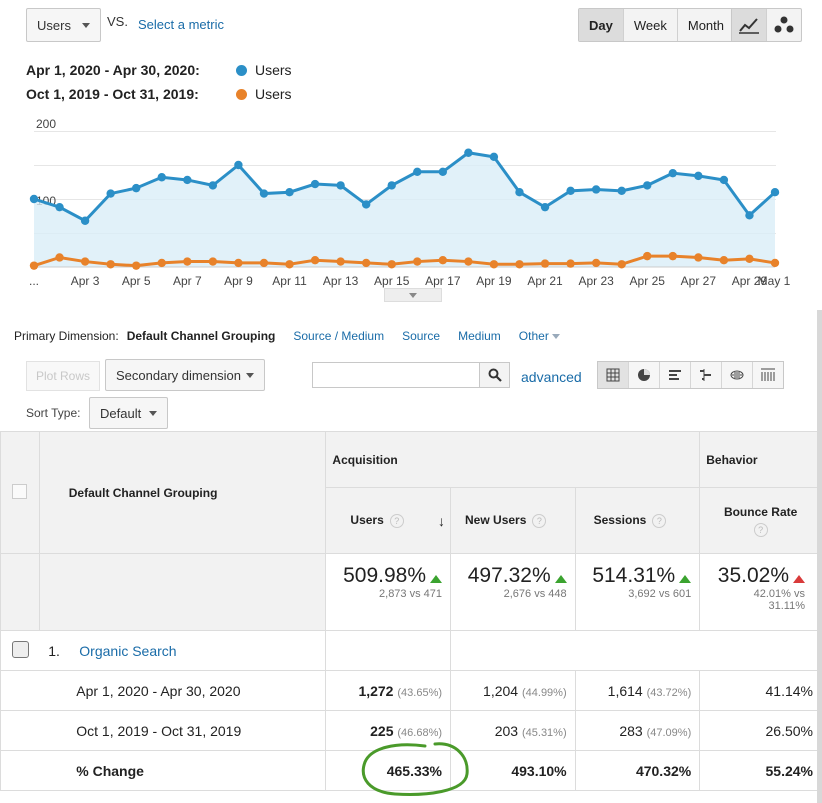 This screenshot has height=803, width=822. What do you see at coordinates (819, 556) in the screenshot?
I see `scrollbar` at bounding box center [819, 556].